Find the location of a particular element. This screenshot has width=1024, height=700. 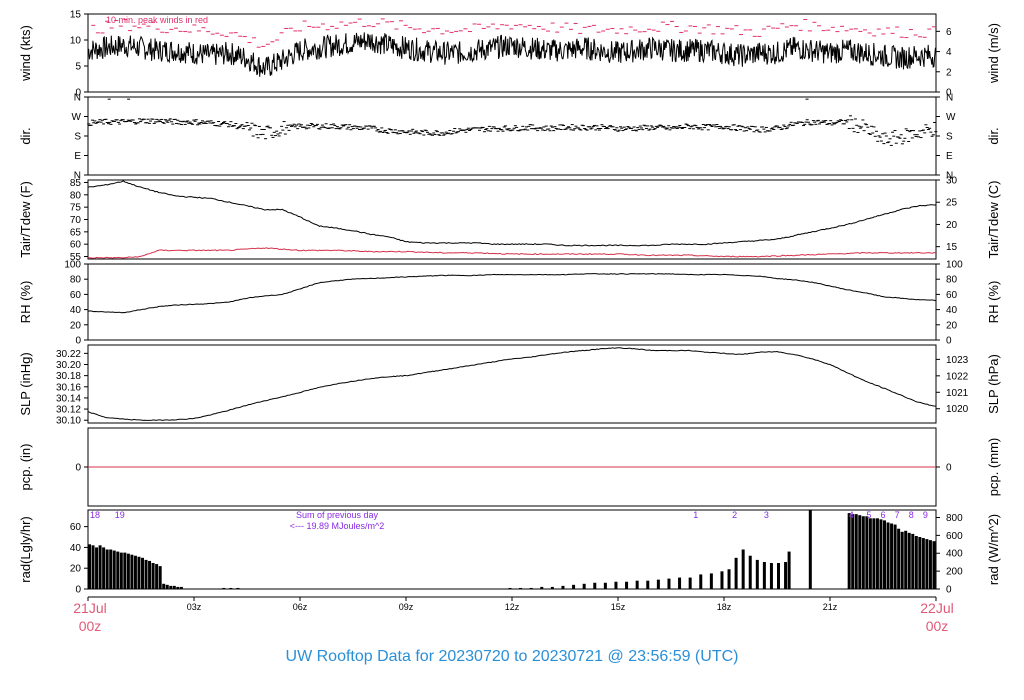

time-tick-label: 03z is located at coordinates (194, 607).